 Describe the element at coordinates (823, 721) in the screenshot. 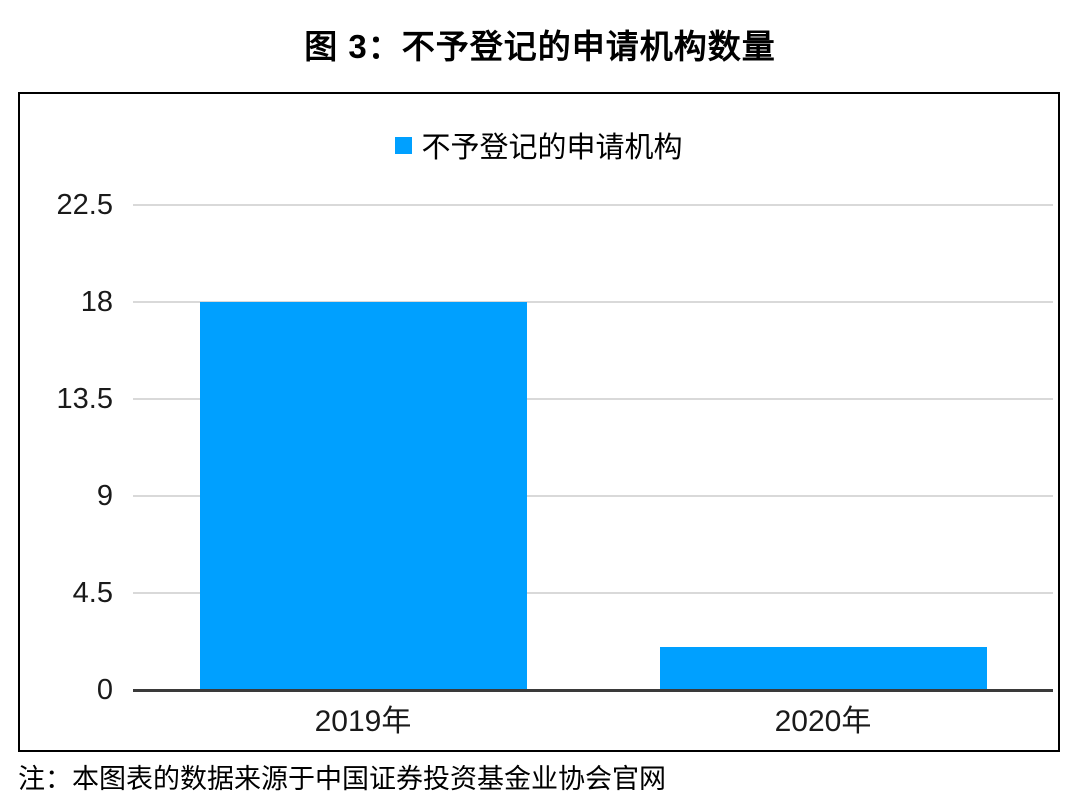

I see `x-tick-label: 2020年` at that location.